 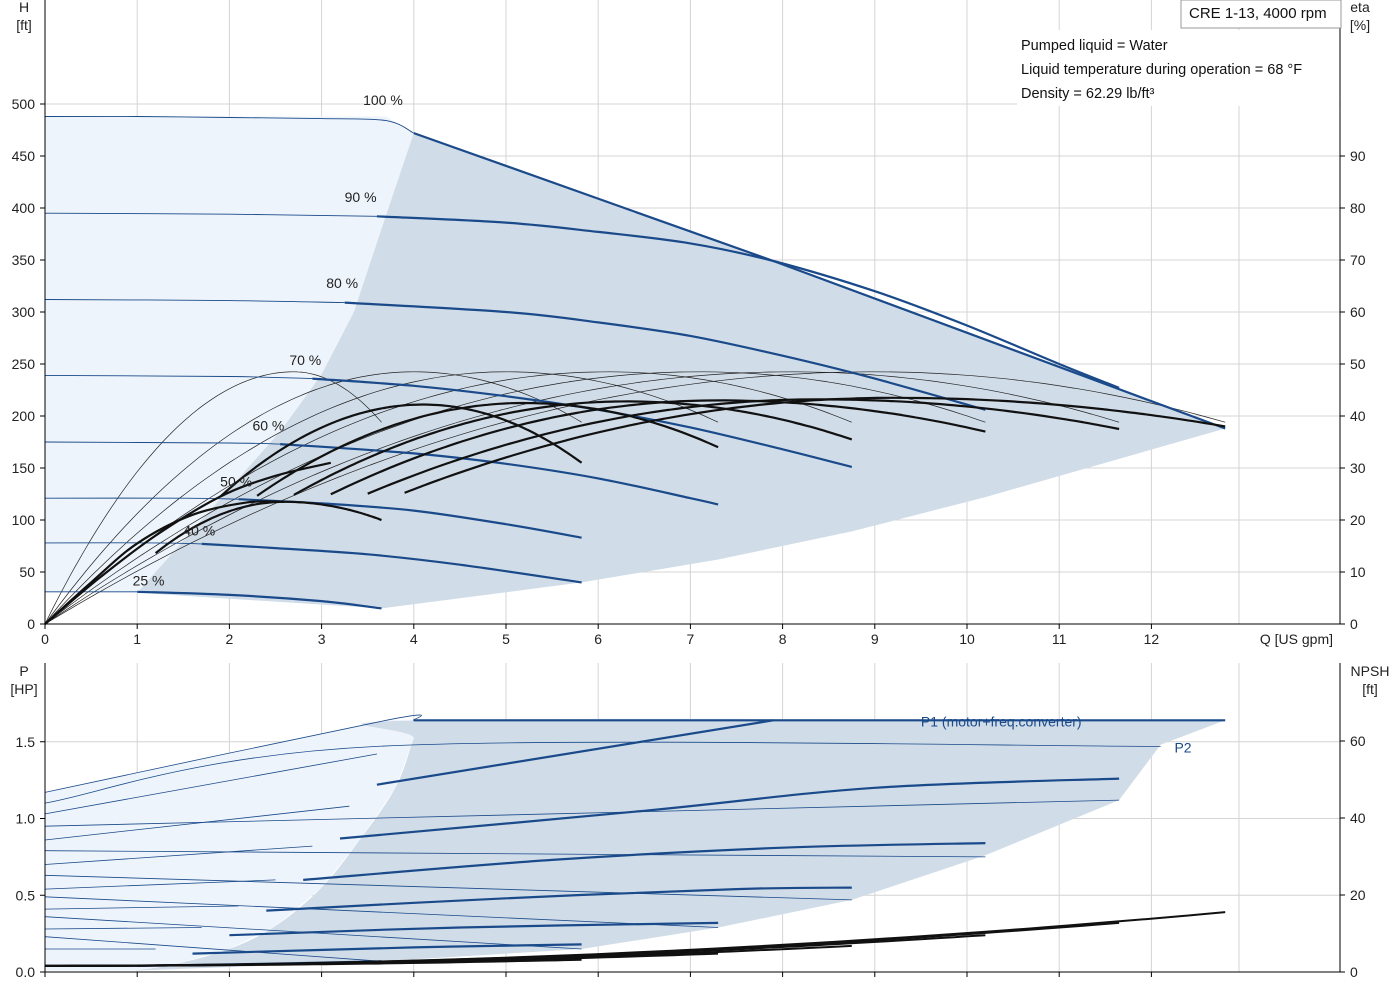 What do you see at coordinates (506, 639) in the screenshot?
I see `x-tick-label: 5` at bounding box center [506, 639].